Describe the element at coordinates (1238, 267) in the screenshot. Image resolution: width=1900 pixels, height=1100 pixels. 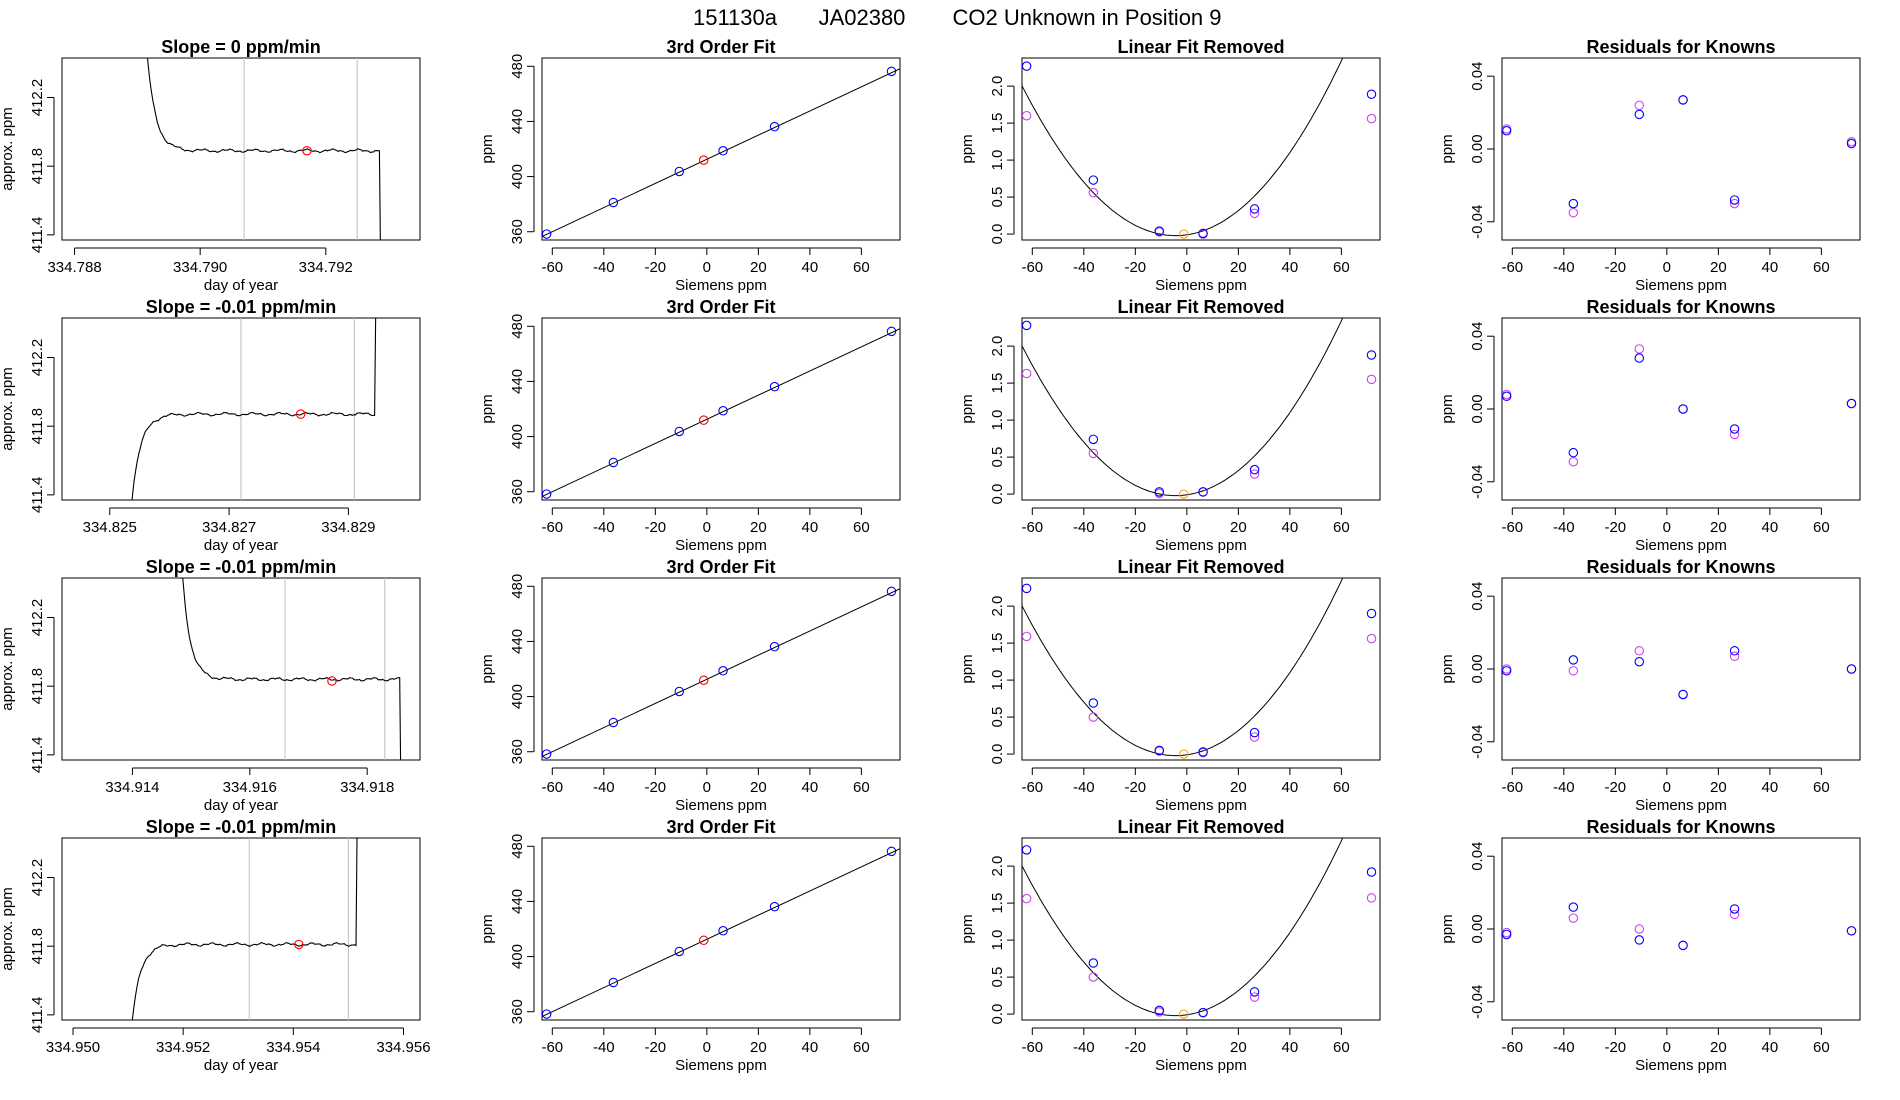
I see `x-tick-label: 20` at that location.